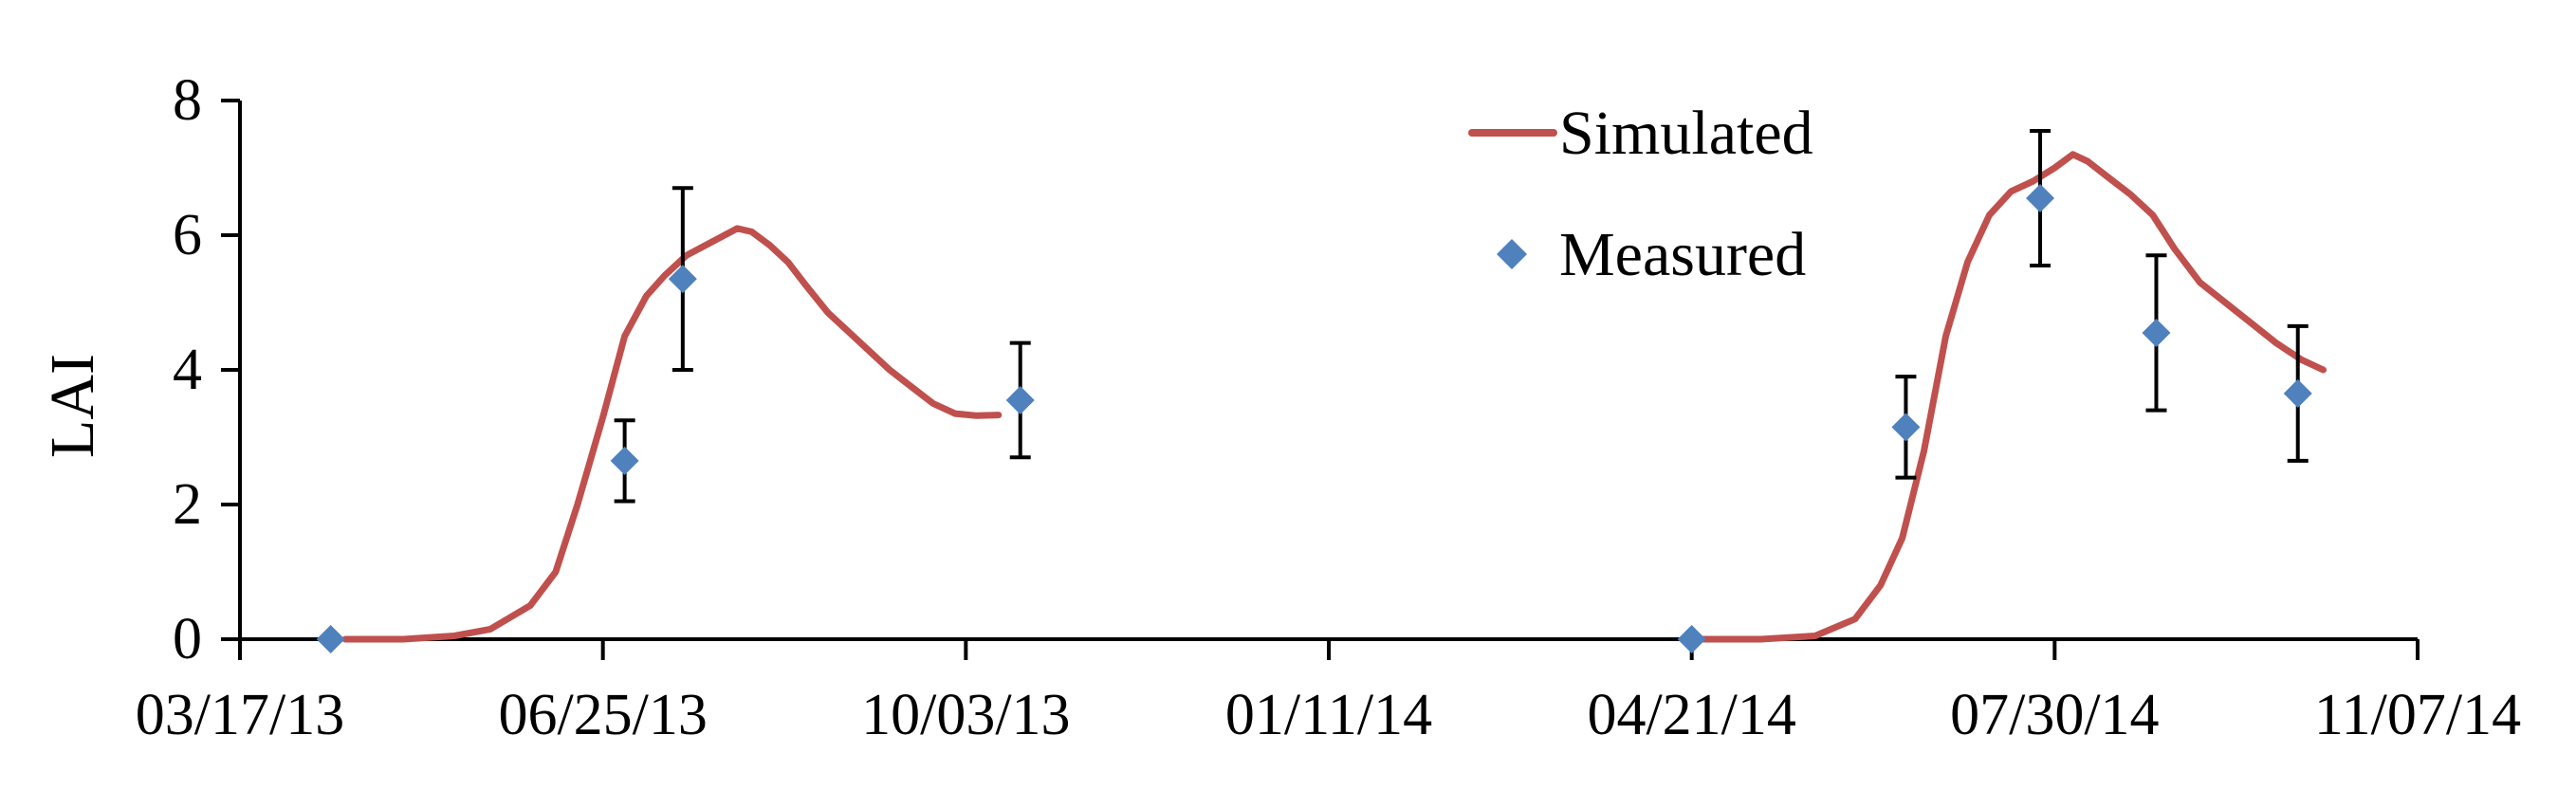  Describe the element at coordinates (1691, 715) in the screenshot. I see `x-tick-label: 04/21/14` at that location.